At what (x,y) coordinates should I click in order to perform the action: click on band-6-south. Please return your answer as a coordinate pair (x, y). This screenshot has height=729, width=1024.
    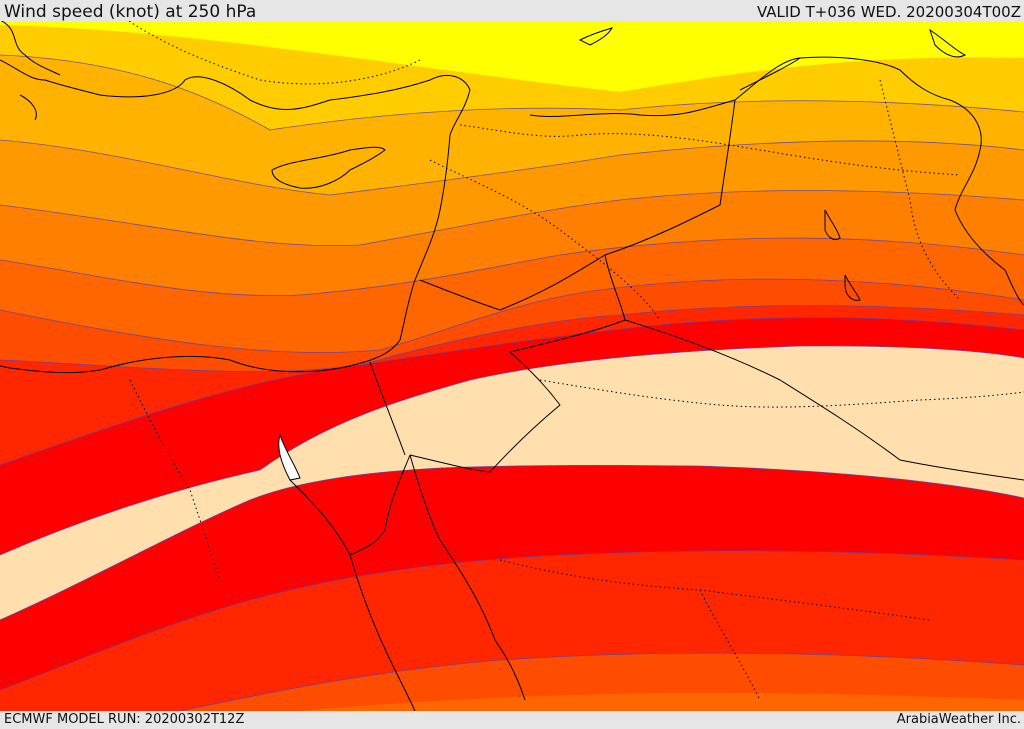
    Looking at the image, I should click on (662, 701).